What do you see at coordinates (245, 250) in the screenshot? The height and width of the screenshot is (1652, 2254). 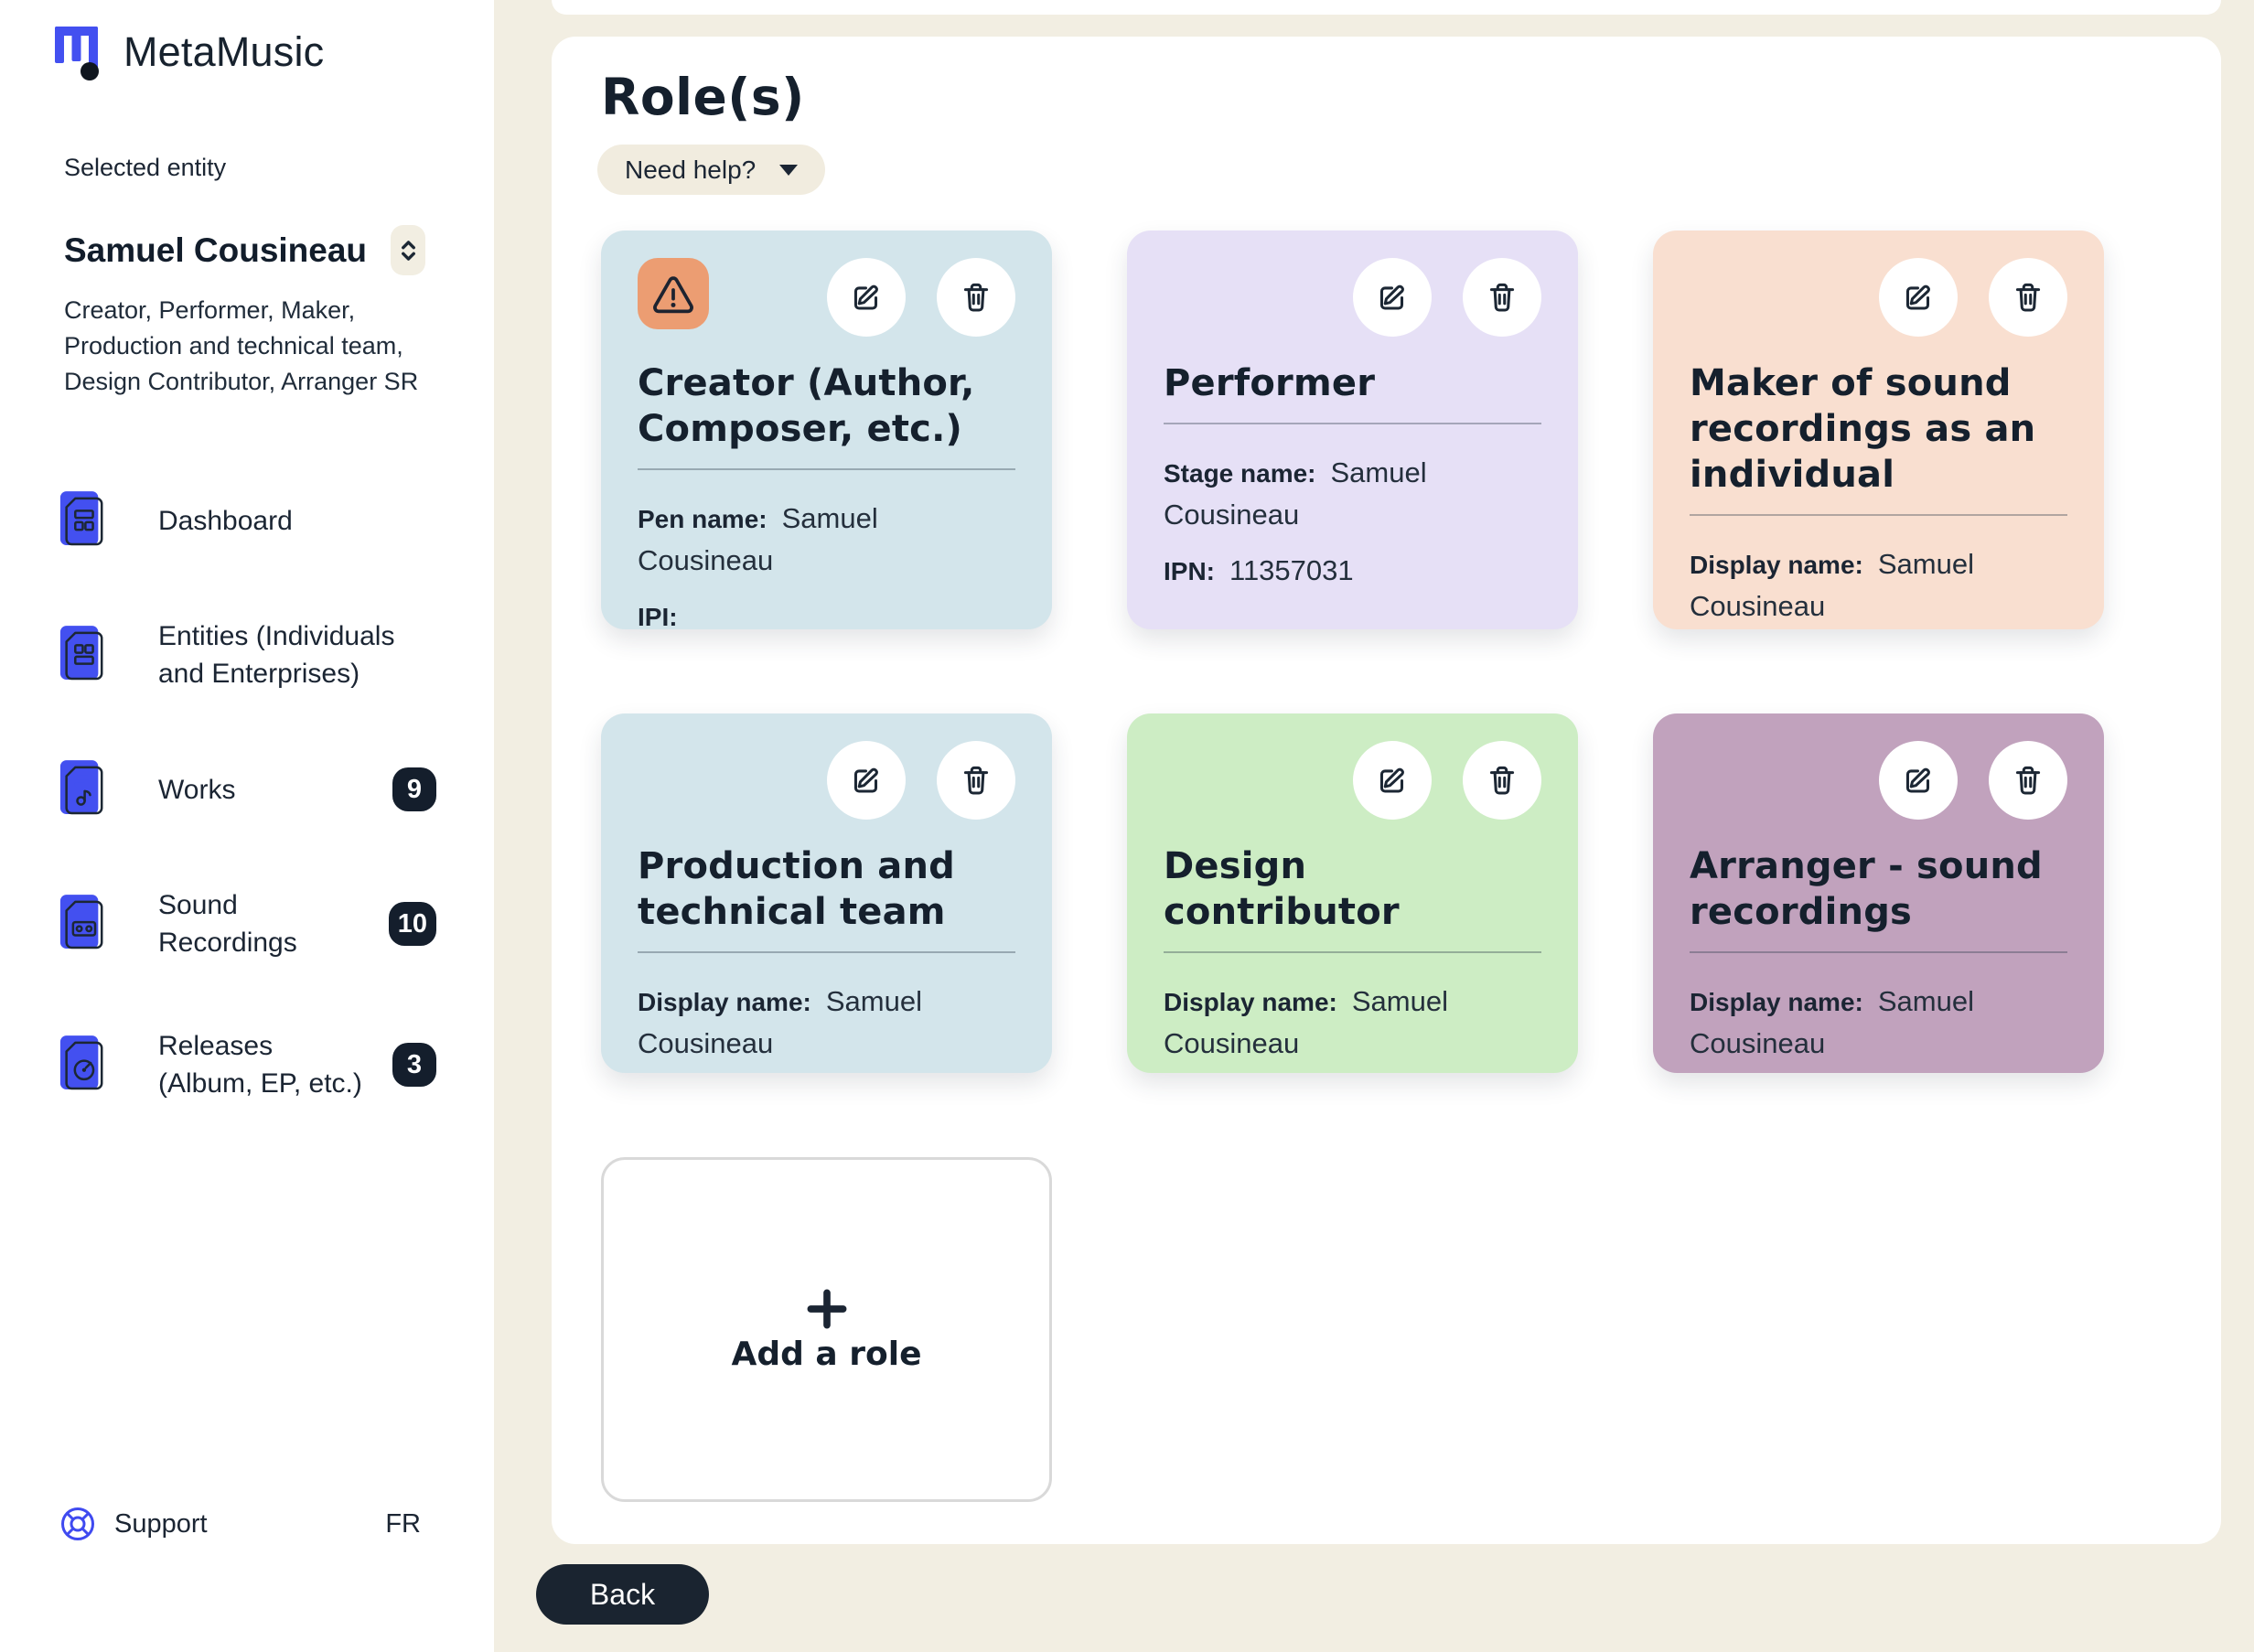 I see `entity-selector: Samuel Cousineau` at bounding box center [245, 250].